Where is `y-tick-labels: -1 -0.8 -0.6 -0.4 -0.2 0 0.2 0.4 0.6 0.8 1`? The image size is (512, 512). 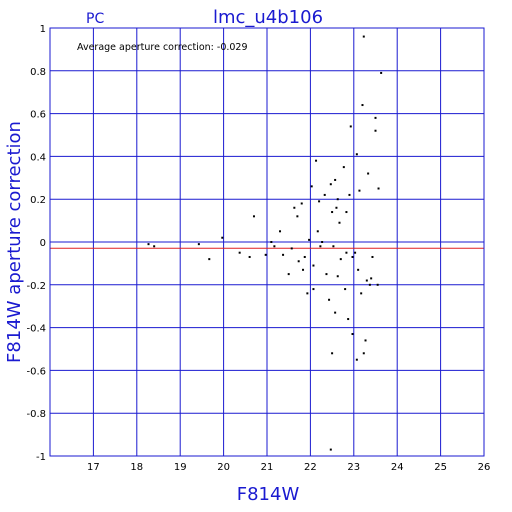
y-tick-labels: -1 -0.8 -0.6 -0.4 -0.2 0 0.2 0.4 0.6 0.8 1 is located at coordinates (36, 243).